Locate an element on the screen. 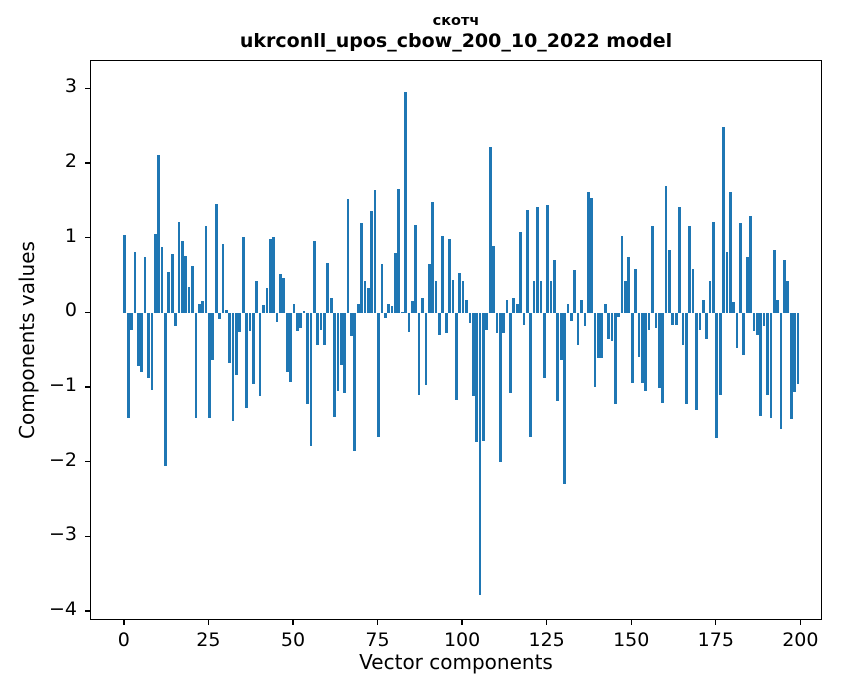 Image resolution: width=847 pixels, height=696 pixels. y-tick-label: −1 is located at coordinates (62, 385).